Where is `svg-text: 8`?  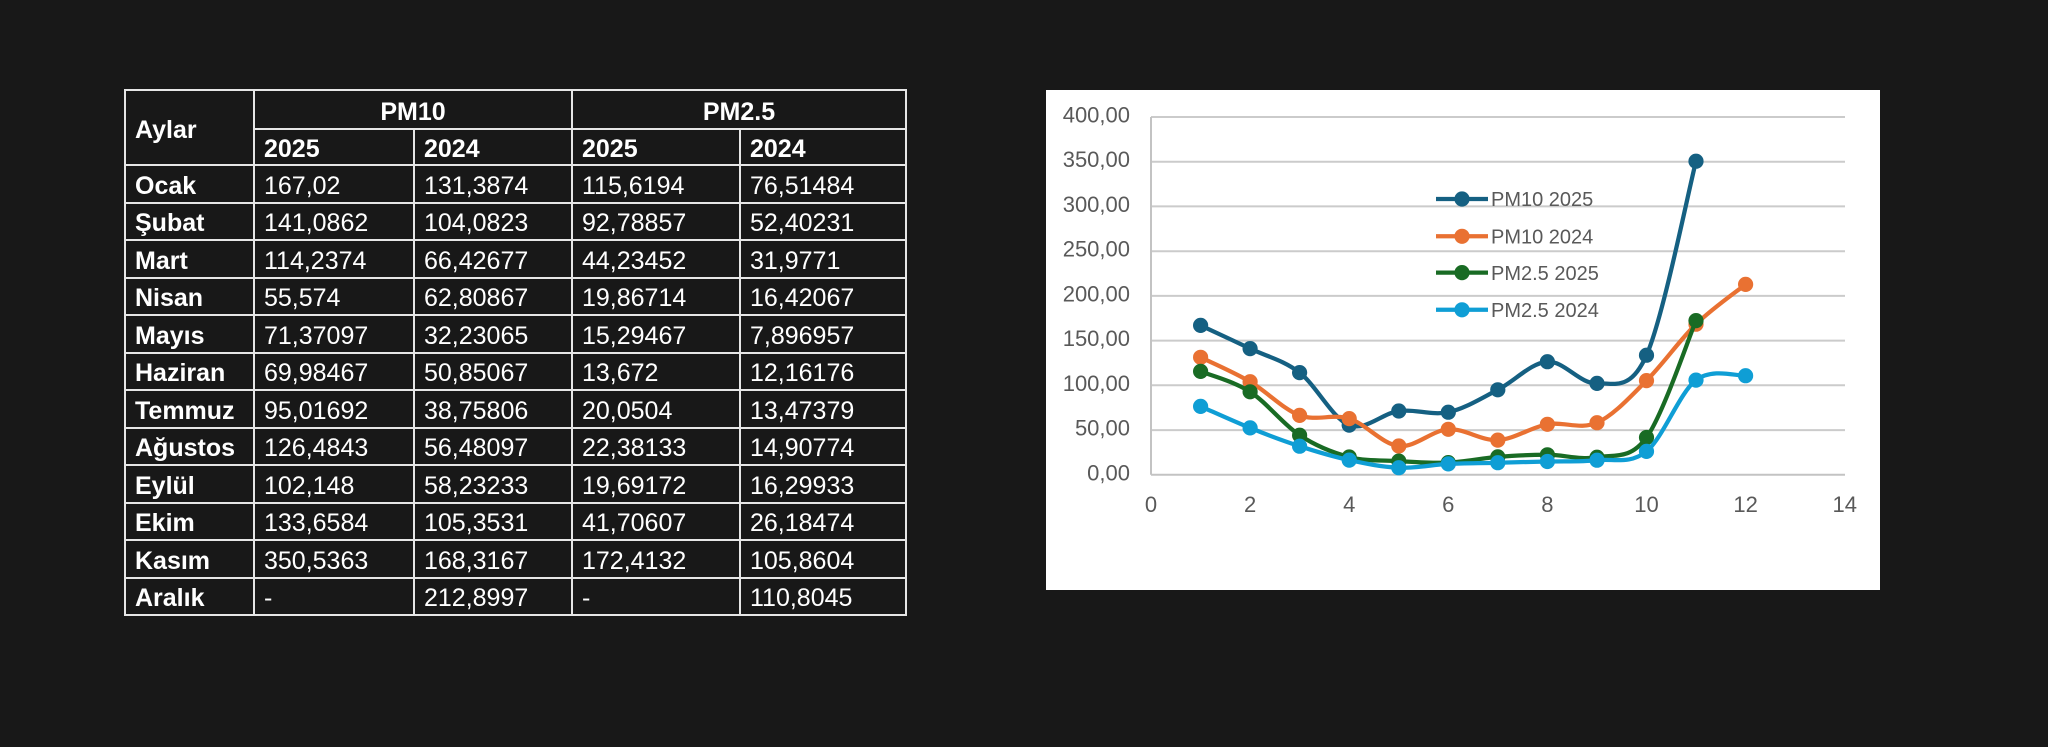 svg-text: 8 is located at coordinates (1547, 504).